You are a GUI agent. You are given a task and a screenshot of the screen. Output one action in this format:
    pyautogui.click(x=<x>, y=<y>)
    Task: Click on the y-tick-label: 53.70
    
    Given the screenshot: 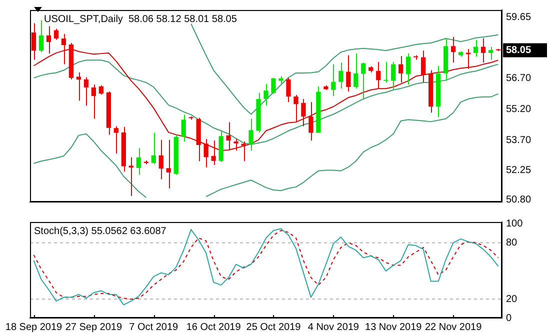 What is the action you would take?
    pyautogui.click(x=519, y=140)
    